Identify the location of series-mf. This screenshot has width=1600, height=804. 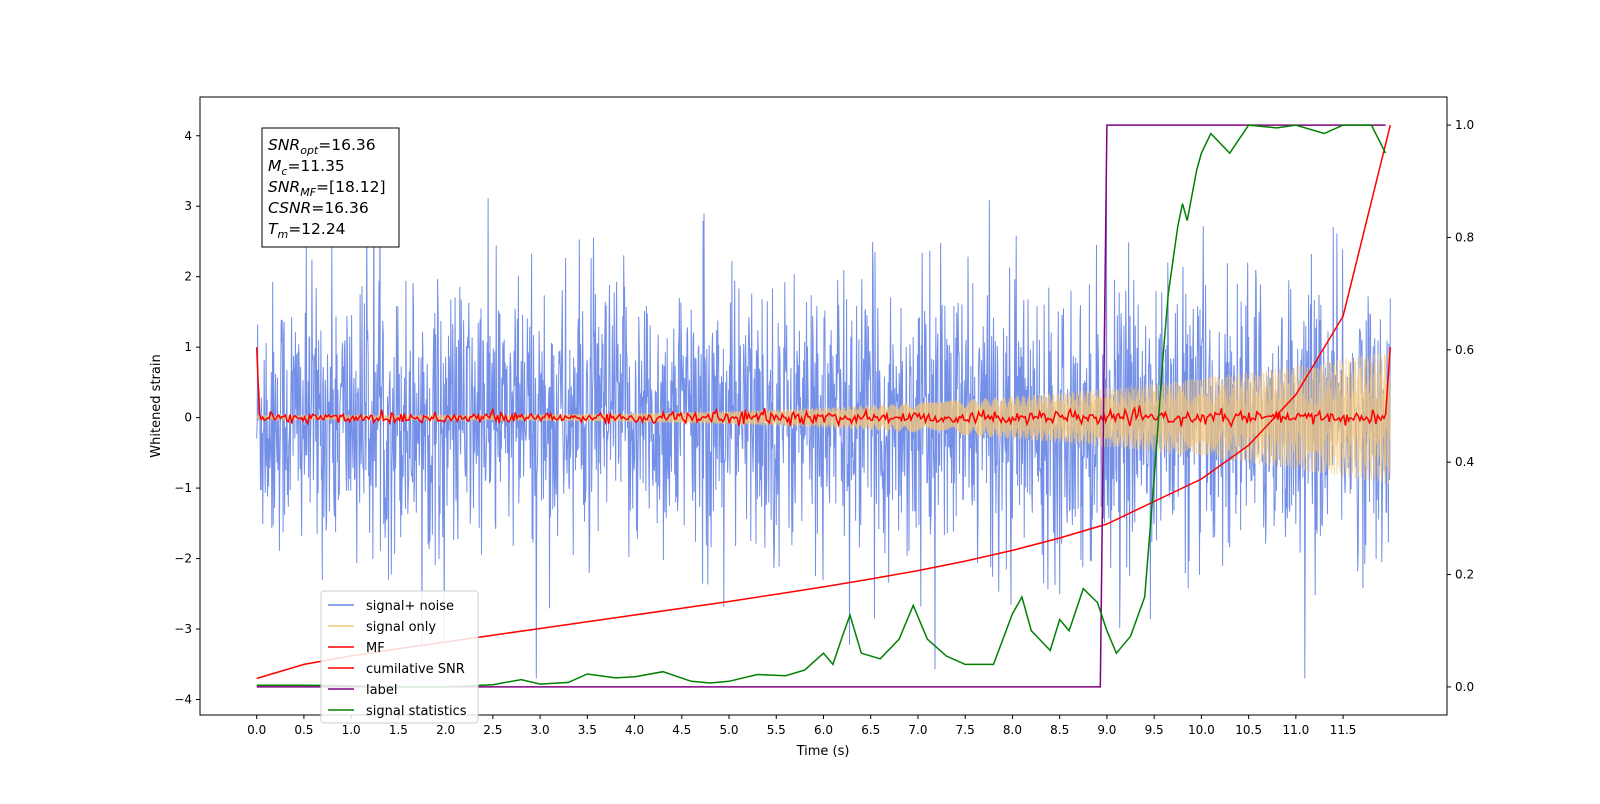
(823, 388).